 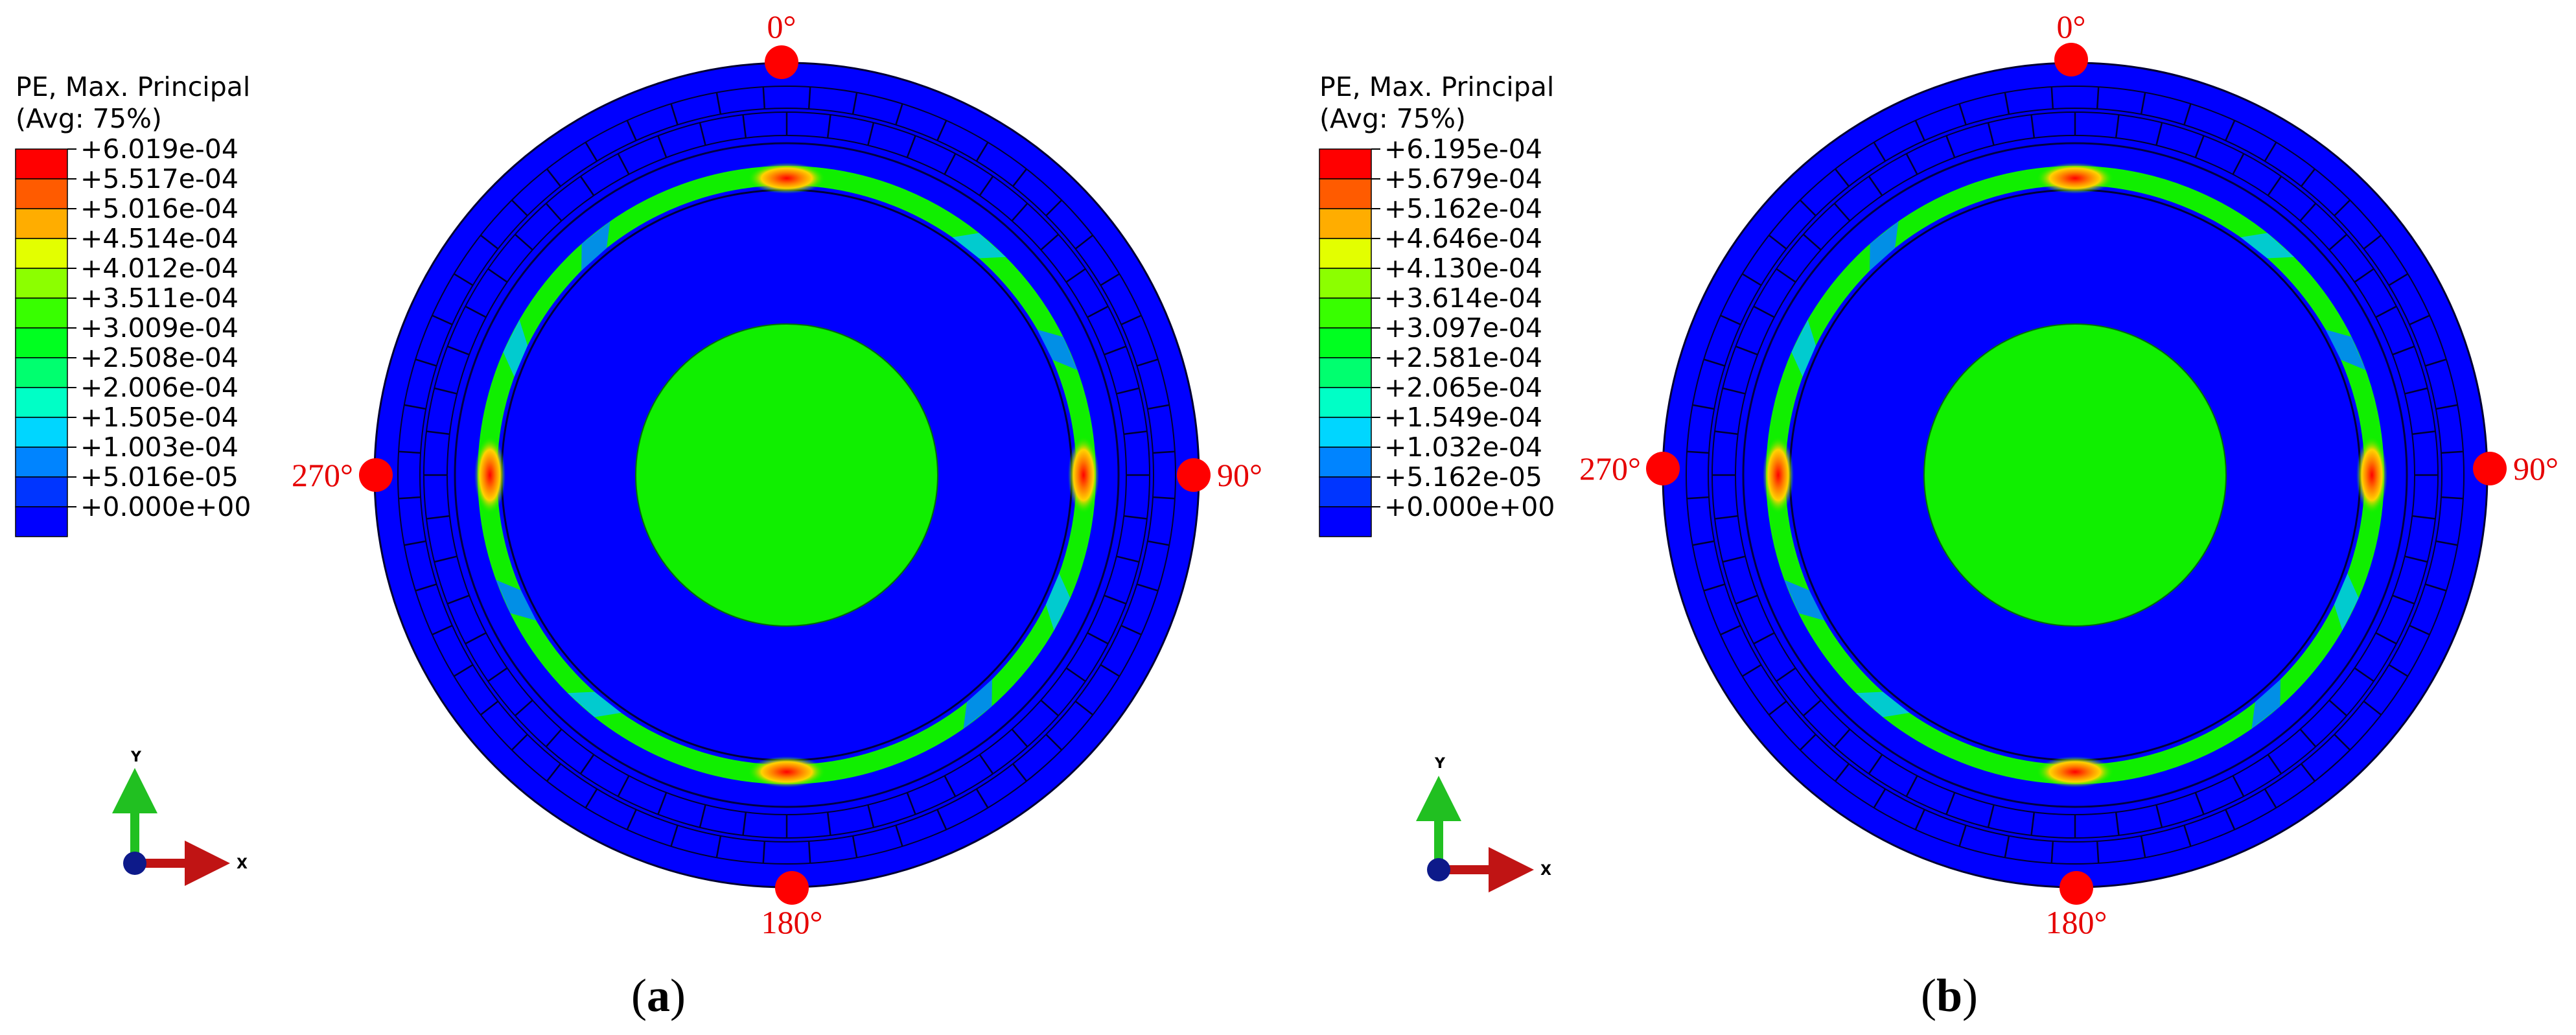 I want to click on legend-value: +3.009e-04, so click(x=159, y=327).